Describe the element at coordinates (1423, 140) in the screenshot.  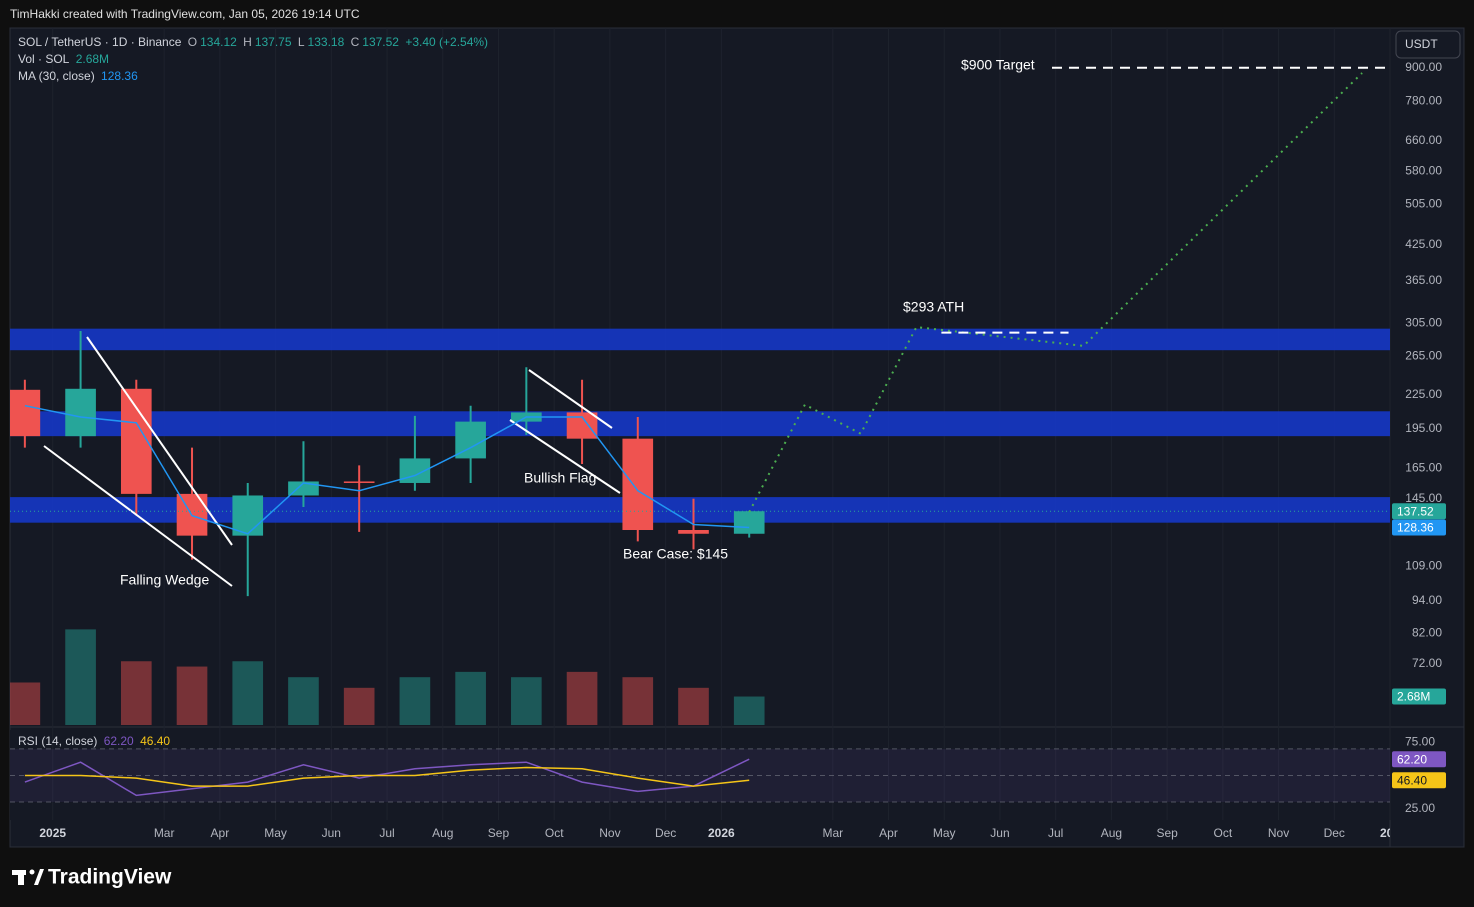
I see `y-tick-label: 660.00` at that location.